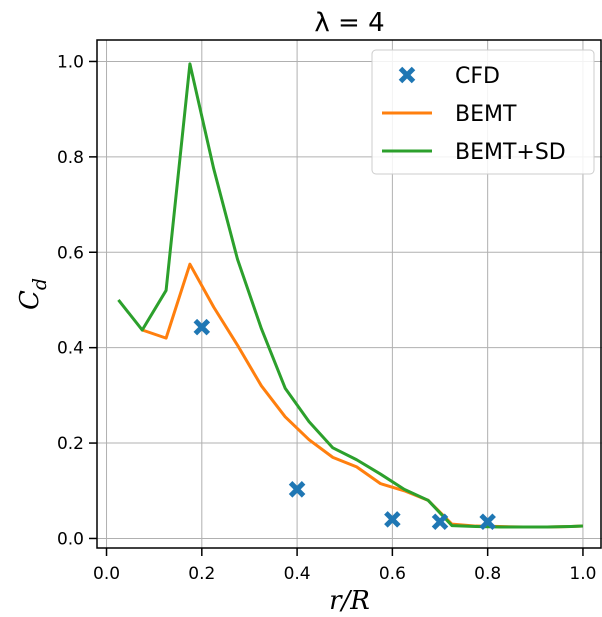  What do you see at coordinates (70, 349) in the screenshot?
I see `y-tick-label: 0.4` at bounding box center [70, 349].